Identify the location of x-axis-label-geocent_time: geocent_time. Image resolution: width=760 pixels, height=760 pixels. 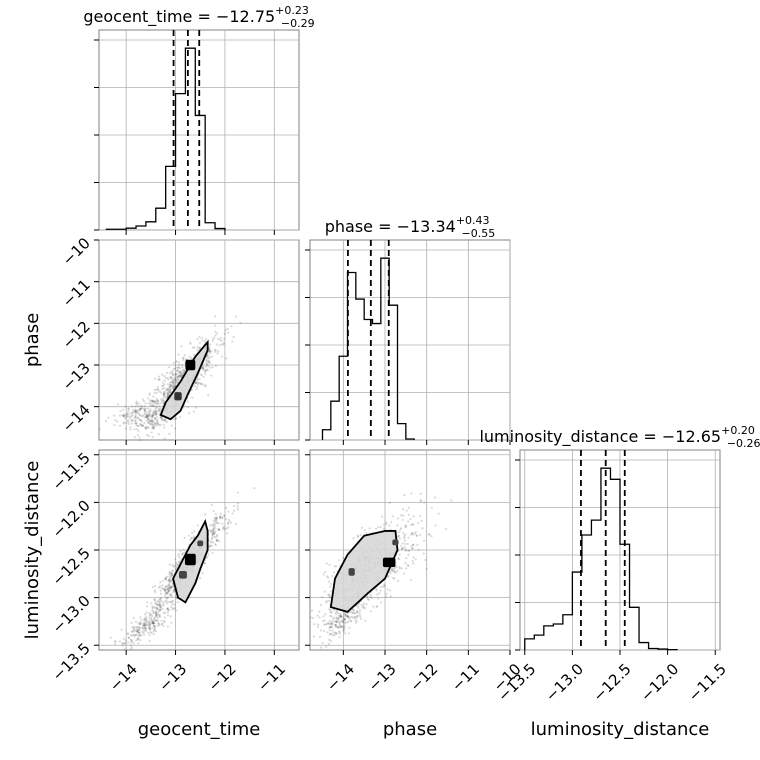
(199, 729).